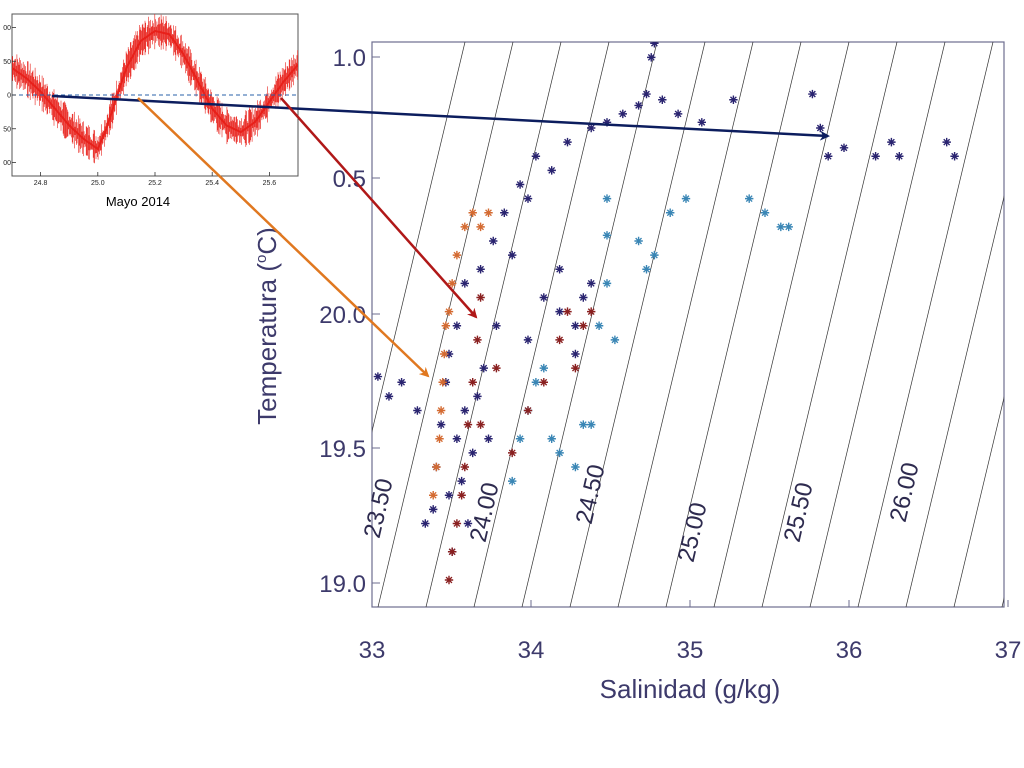 This screenshot has height=768, width=1024. What do you see at coordinates (693, 532) in the screenshot?
I see `isopycnal-label: 25.00` at bounding box center [693, 532].